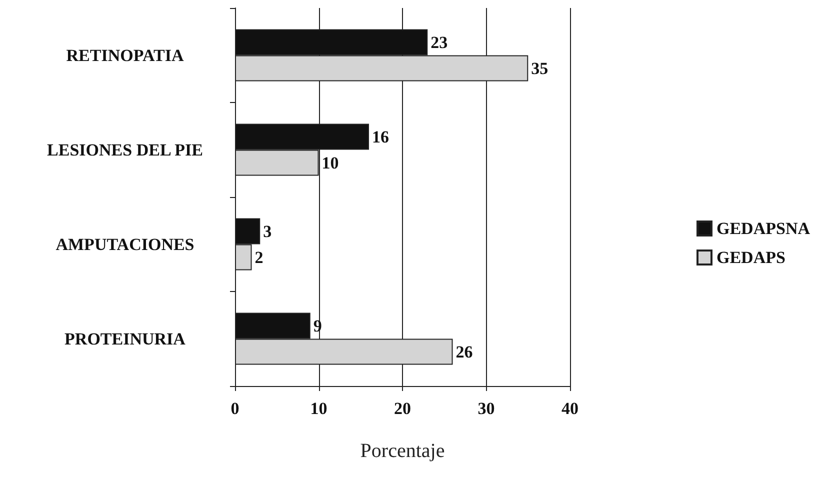 This screenshot has height=486, width=835. Describe the element at coordinates (464, 352) in the screenshot. I see `data-label: 26` at that location.